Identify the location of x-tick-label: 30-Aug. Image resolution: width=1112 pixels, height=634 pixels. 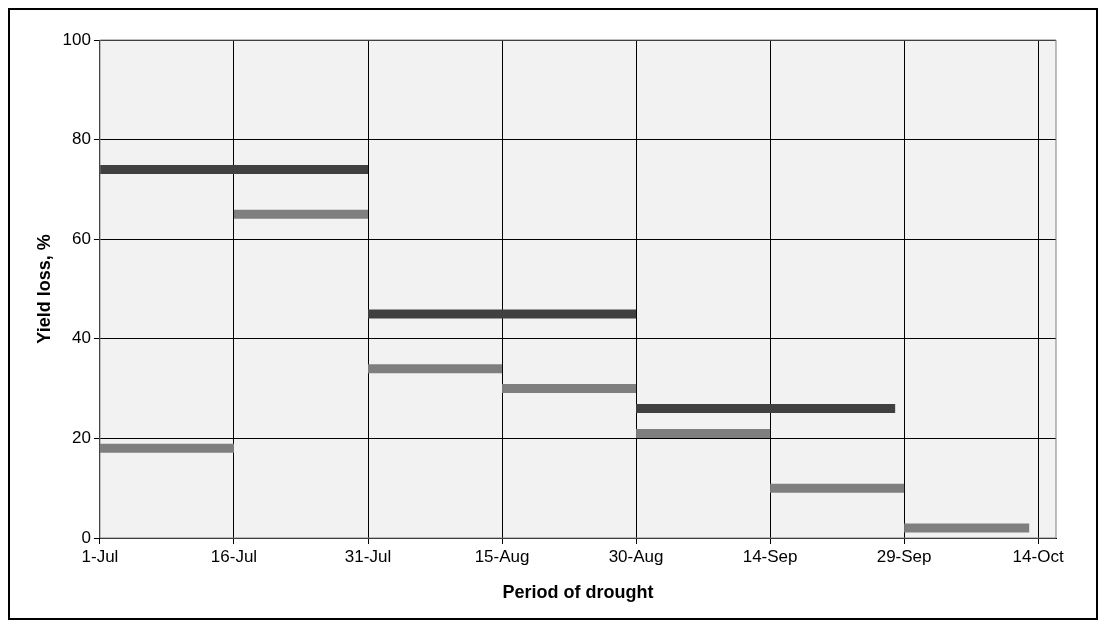
(636, 556).